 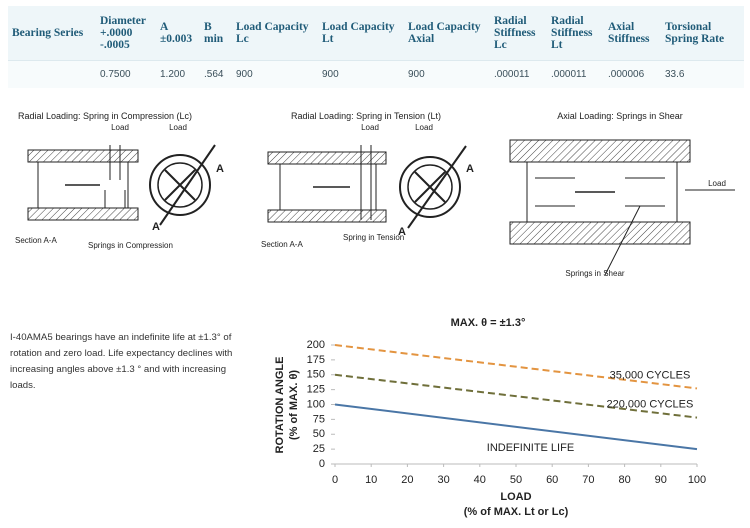 What do you see at coordinates (335, 480) in the screenshot?
I see `x-tick-label: 0` at bounding box center [335, 480].